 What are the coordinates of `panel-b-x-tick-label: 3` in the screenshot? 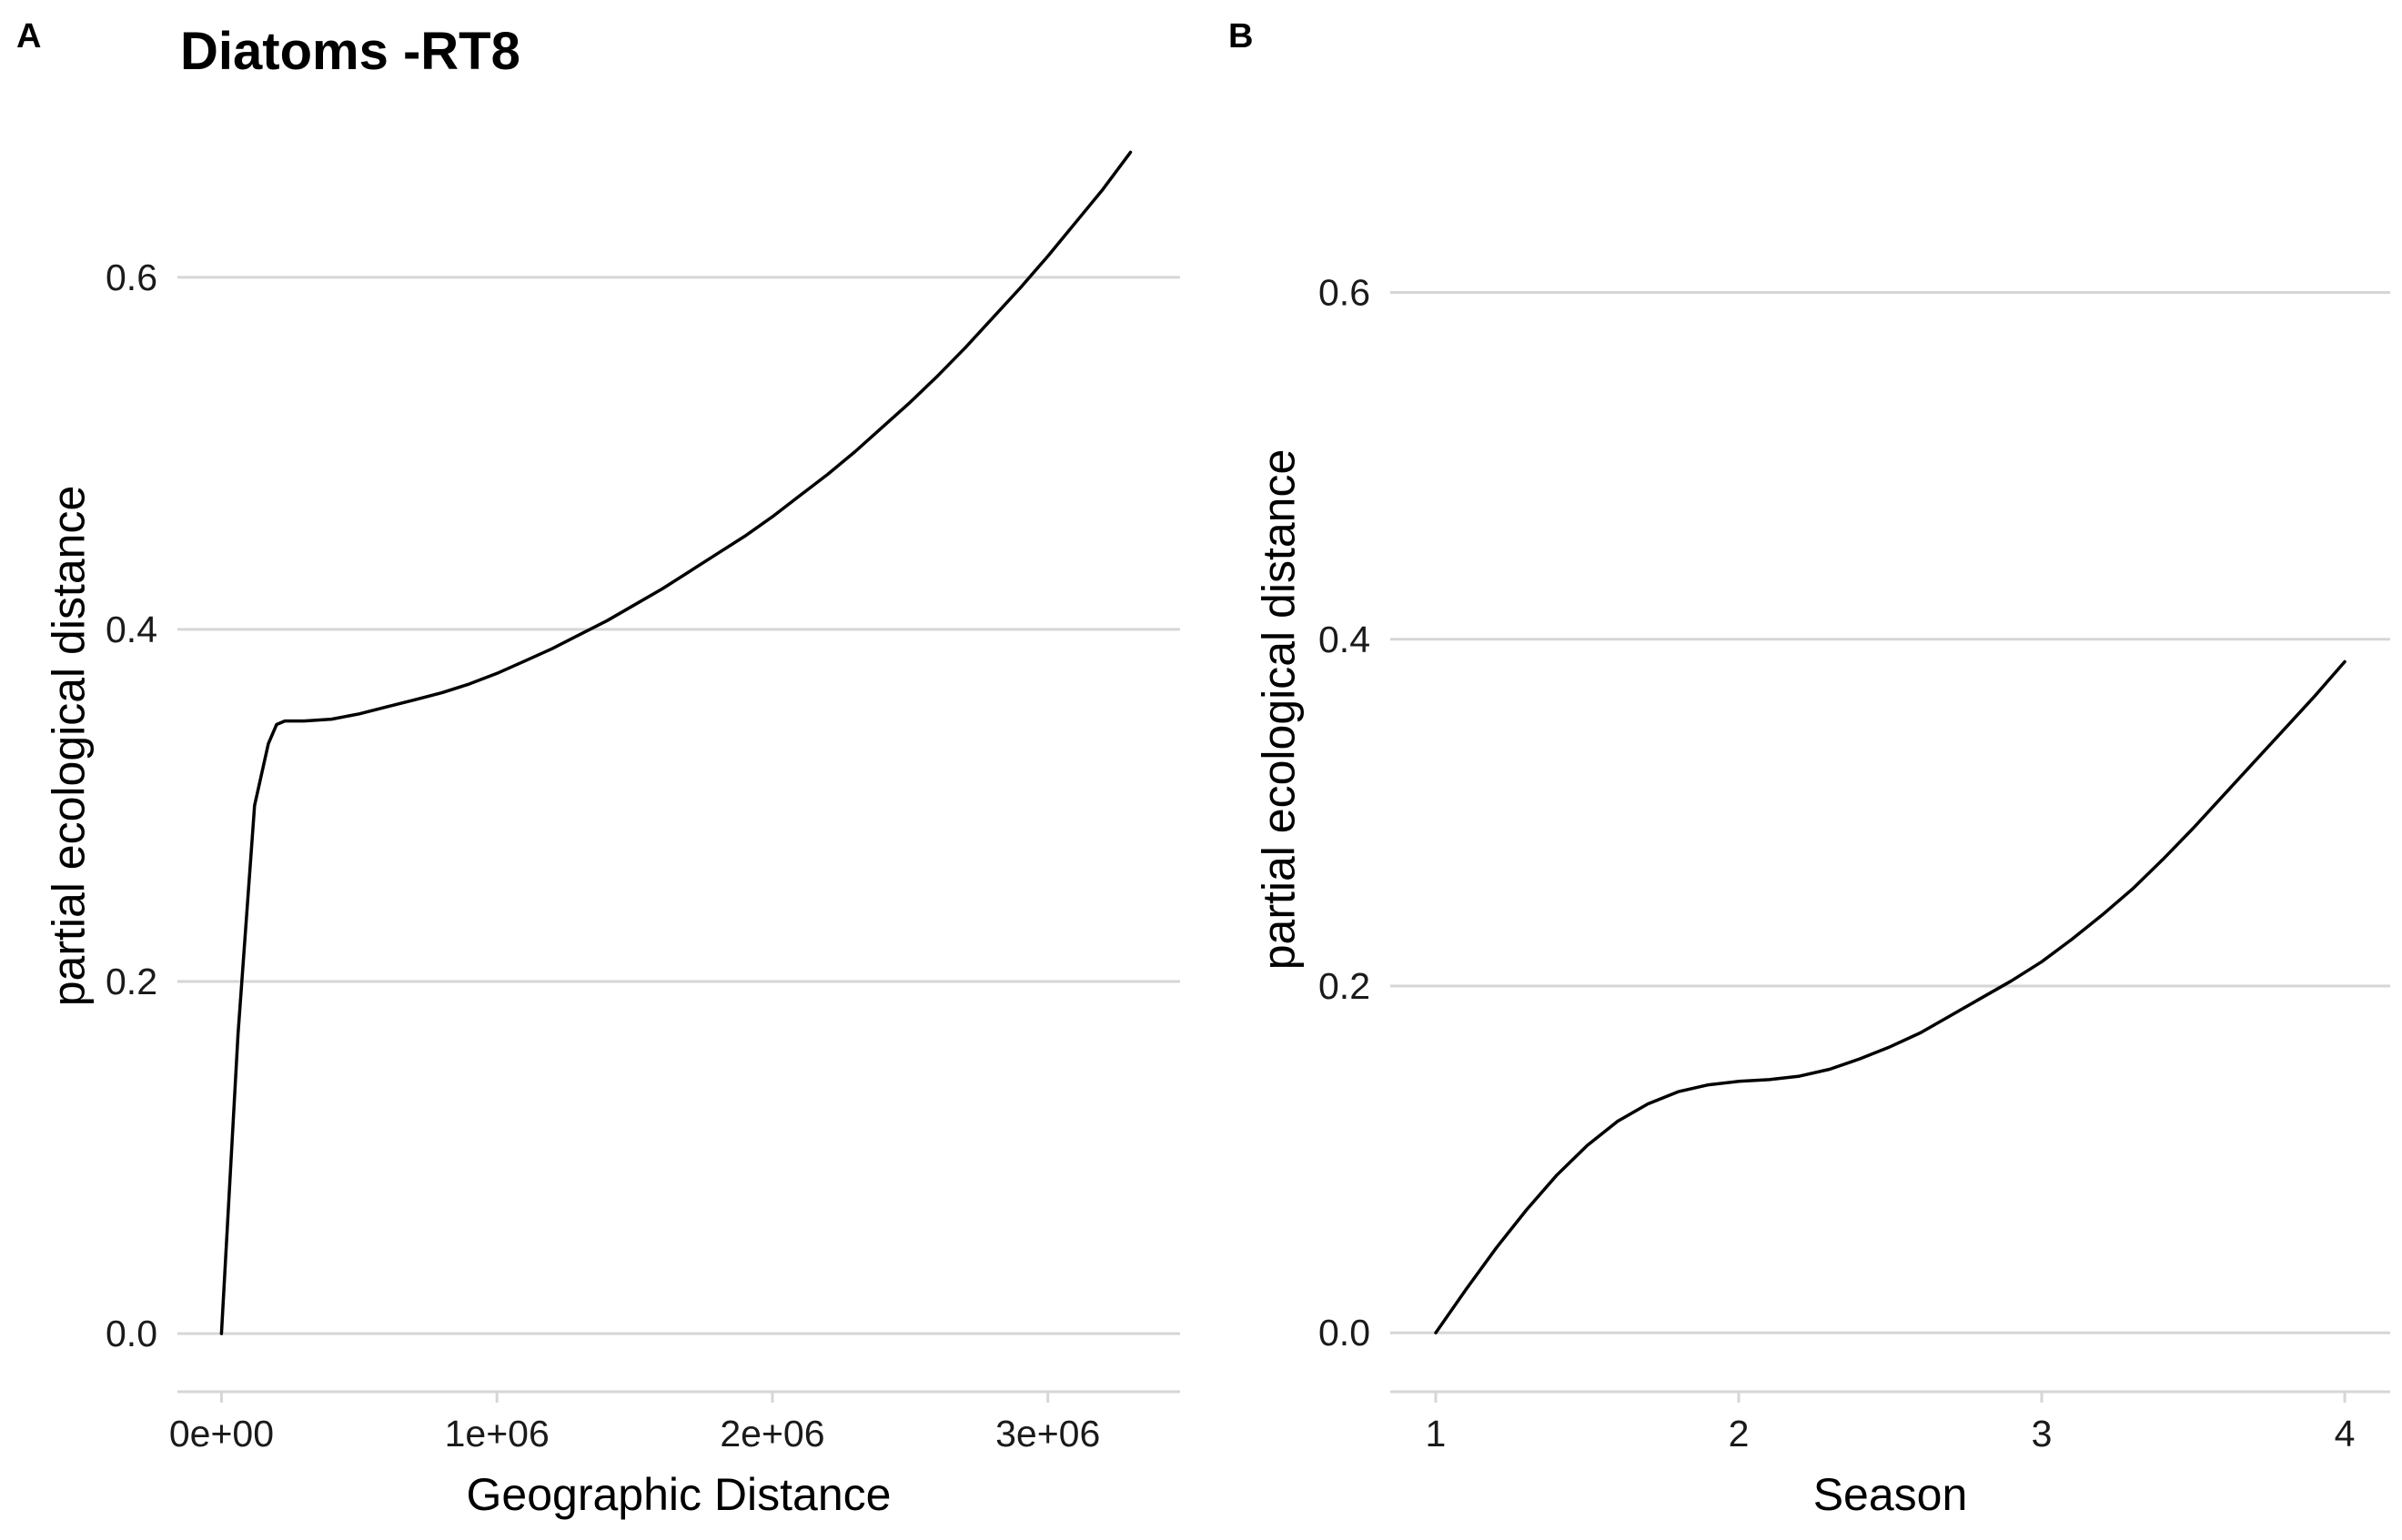 It's located at (2042, 1433).